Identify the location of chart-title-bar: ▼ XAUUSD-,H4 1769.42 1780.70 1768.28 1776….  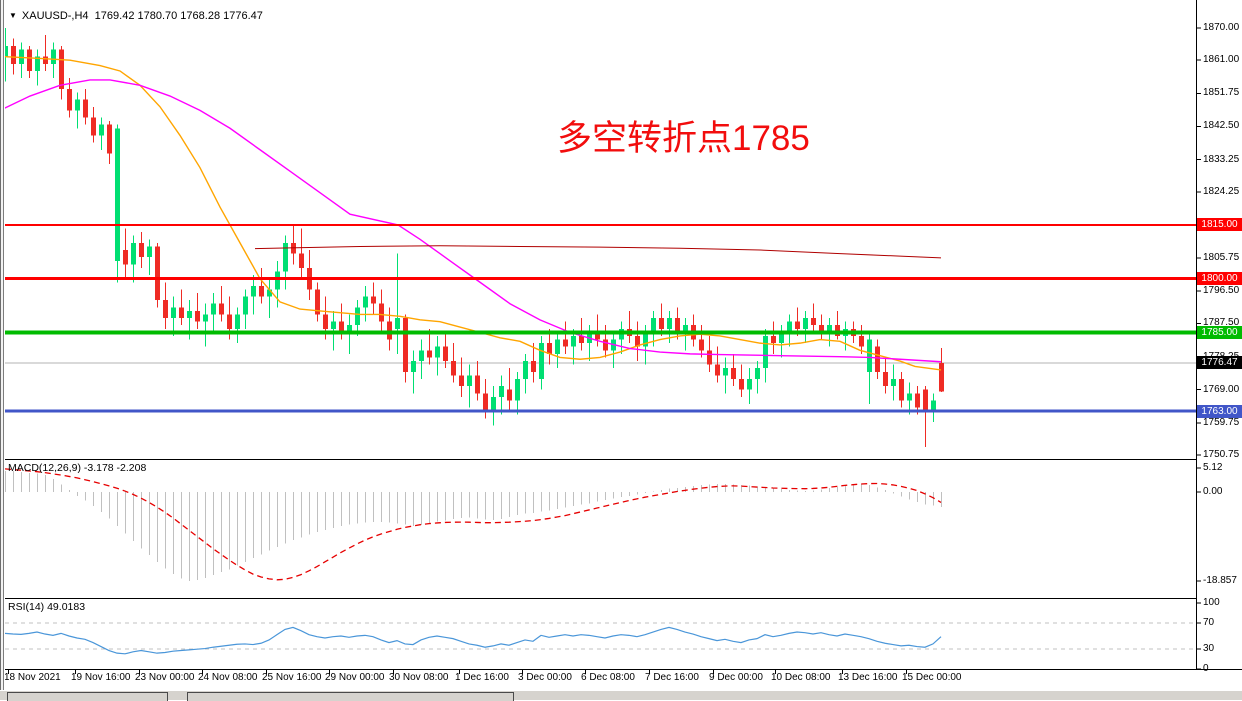
(136, 16).